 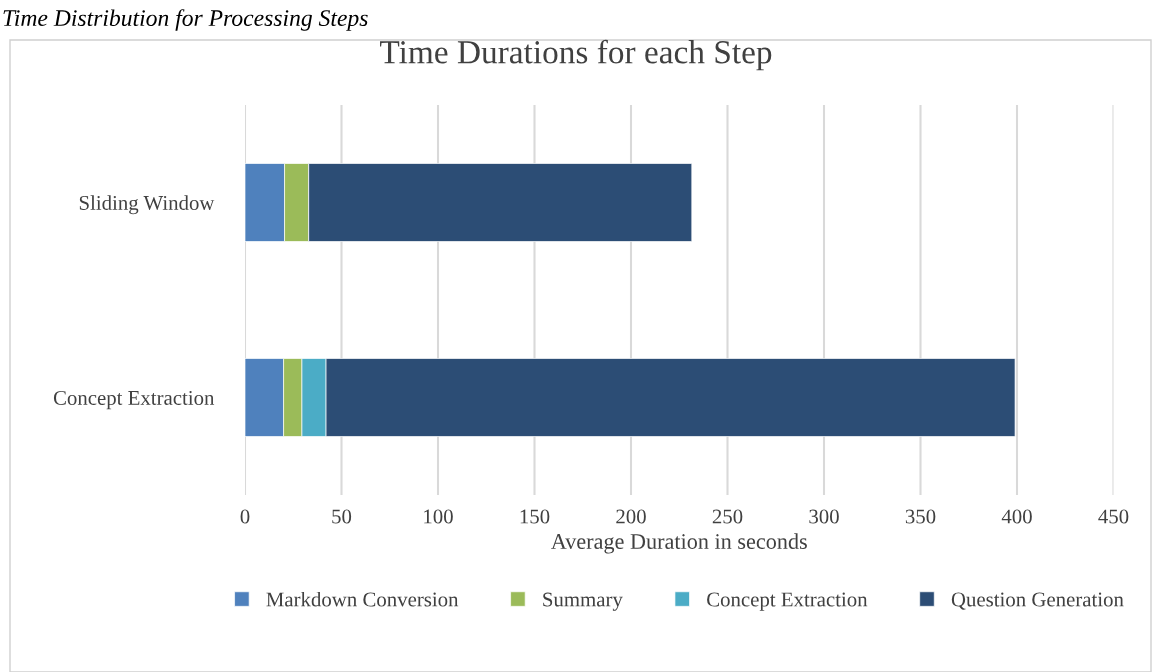 What do you see at coordinates (1113, 516) in the screenshot?
I see `x-tick-label: 450` at bounding box center [1113, 516].